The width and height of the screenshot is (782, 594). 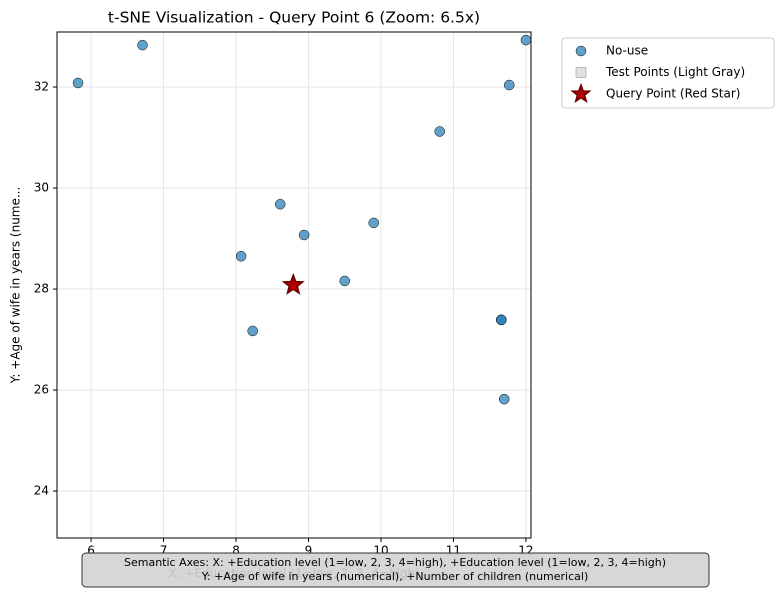 What do you see at coordinates (41, 87) in the screenshot?
I see `y-tick-label: 32` at bounding box center [41, 87].